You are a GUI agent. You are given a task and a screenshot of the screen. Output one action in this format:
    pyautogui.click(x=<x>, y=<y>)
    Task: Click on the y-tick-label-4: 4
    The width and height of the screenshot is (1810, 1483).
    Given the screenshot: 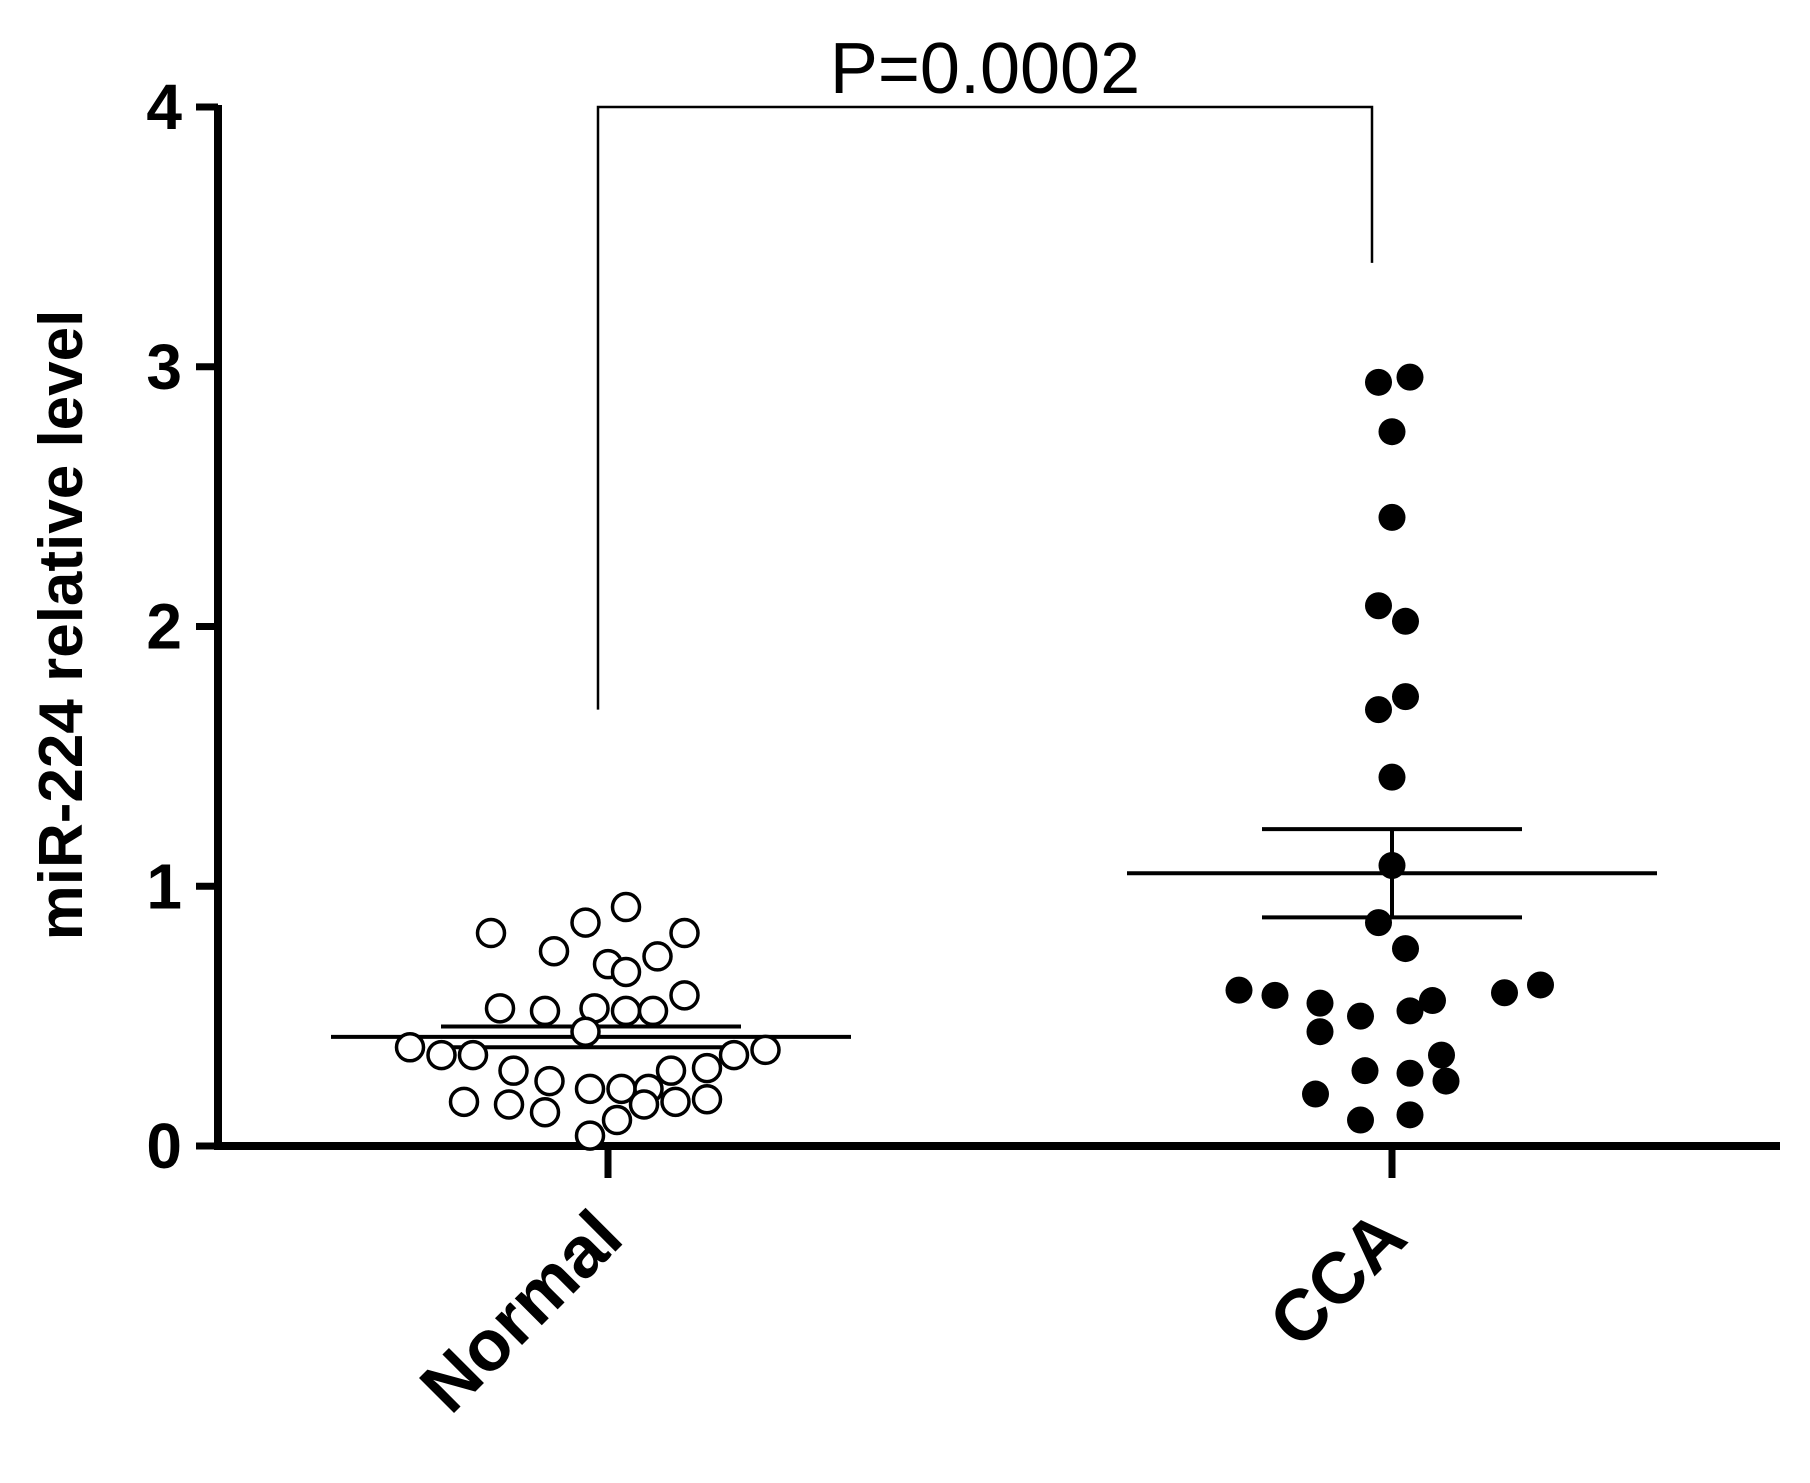 What is the action you would take?
    pyautogui.click(x=164, y=107)
    